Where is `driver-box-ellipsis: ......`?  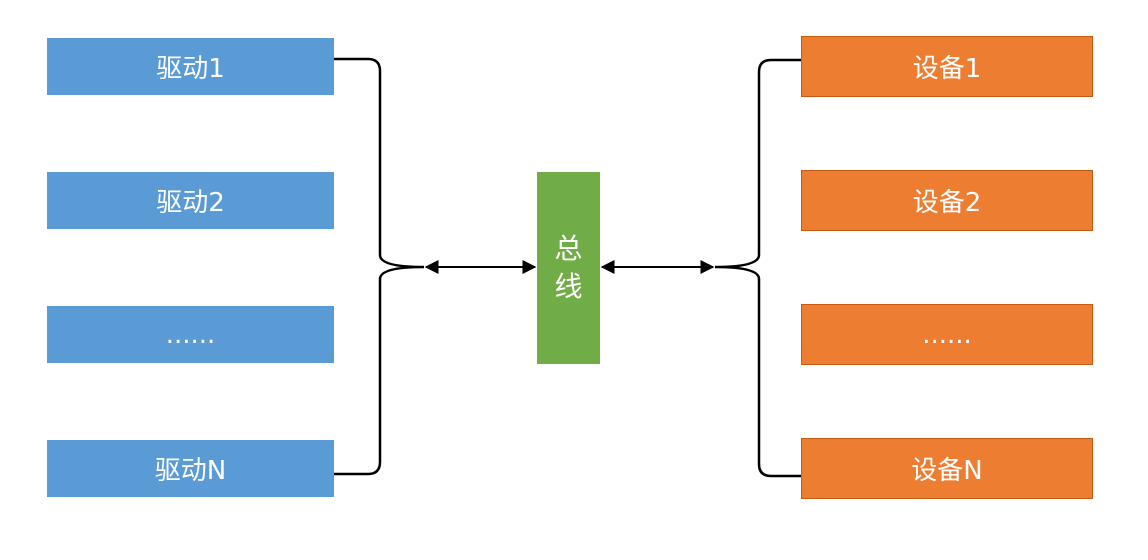
driver-box-ellipsis: ...... is located at coordinates (190, 334).